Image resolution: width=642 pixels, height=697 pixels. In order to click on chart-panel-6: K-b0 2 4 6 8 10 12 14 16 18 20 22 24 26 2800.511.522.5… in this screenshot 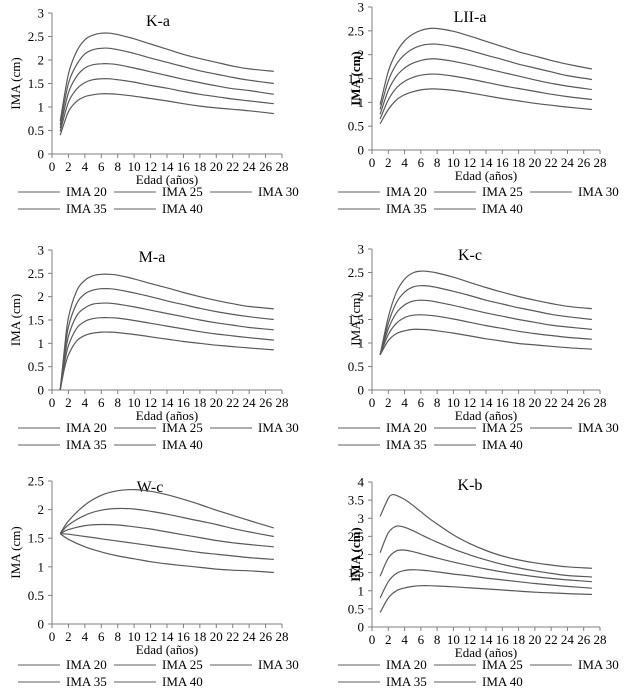, I will do `click(478, 582)`.